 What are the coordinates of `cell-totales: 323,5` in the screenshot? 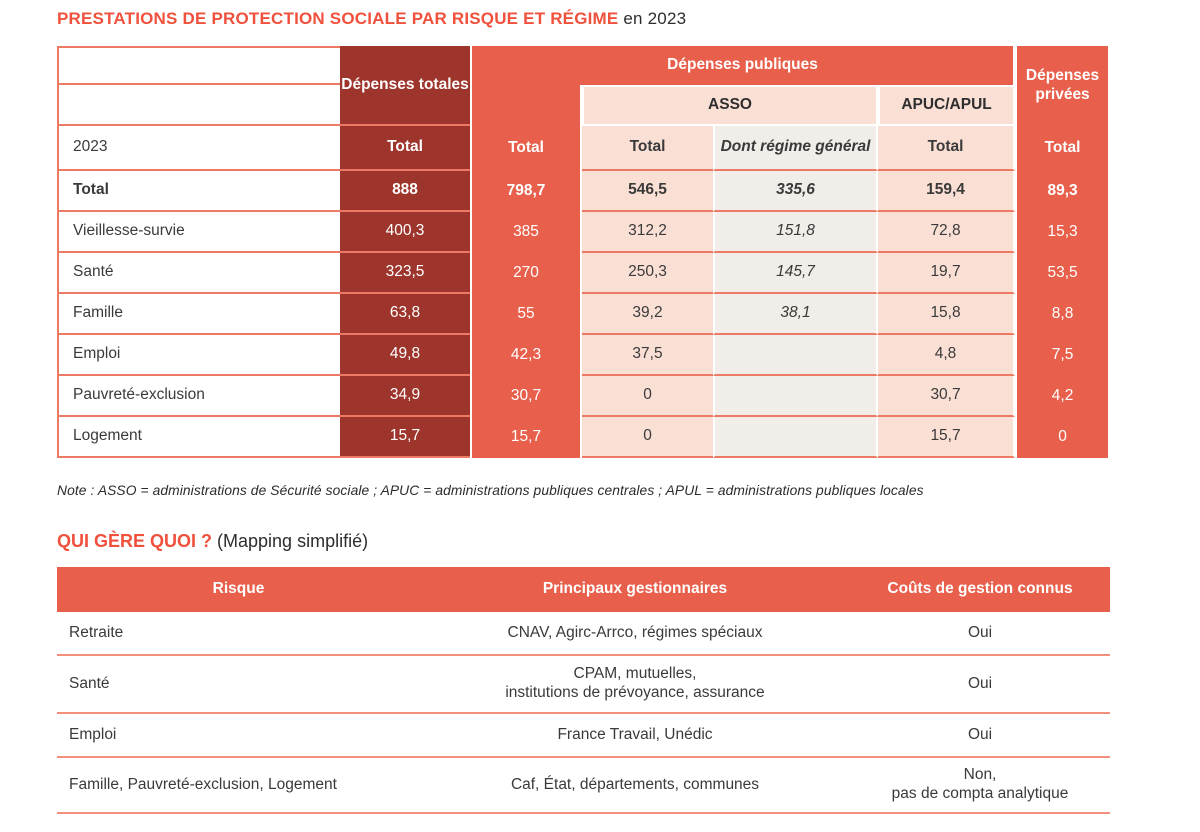 It's located at (405, 273).